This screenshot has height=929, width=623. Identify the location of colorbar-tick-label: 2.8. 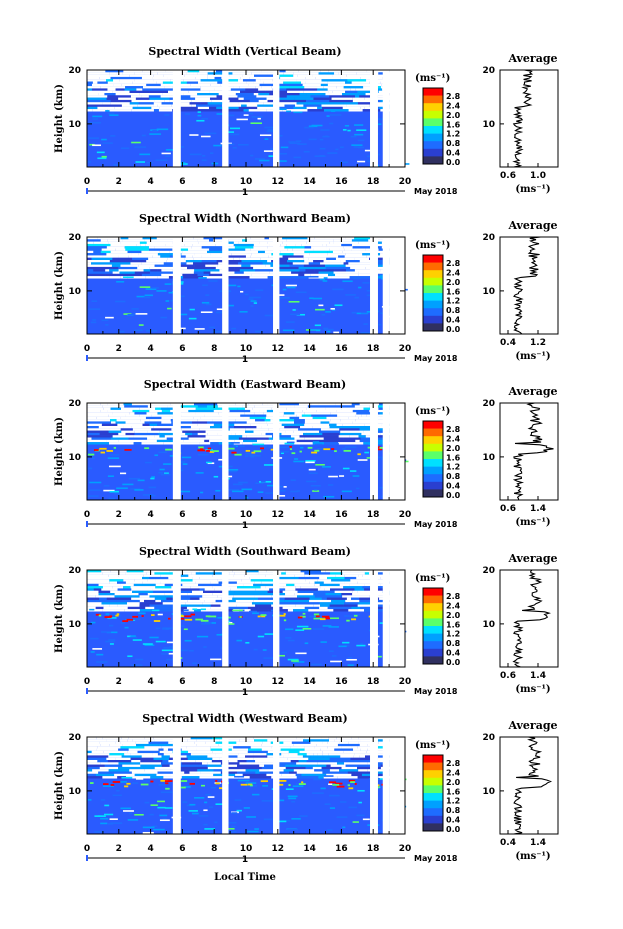
(453, 429).